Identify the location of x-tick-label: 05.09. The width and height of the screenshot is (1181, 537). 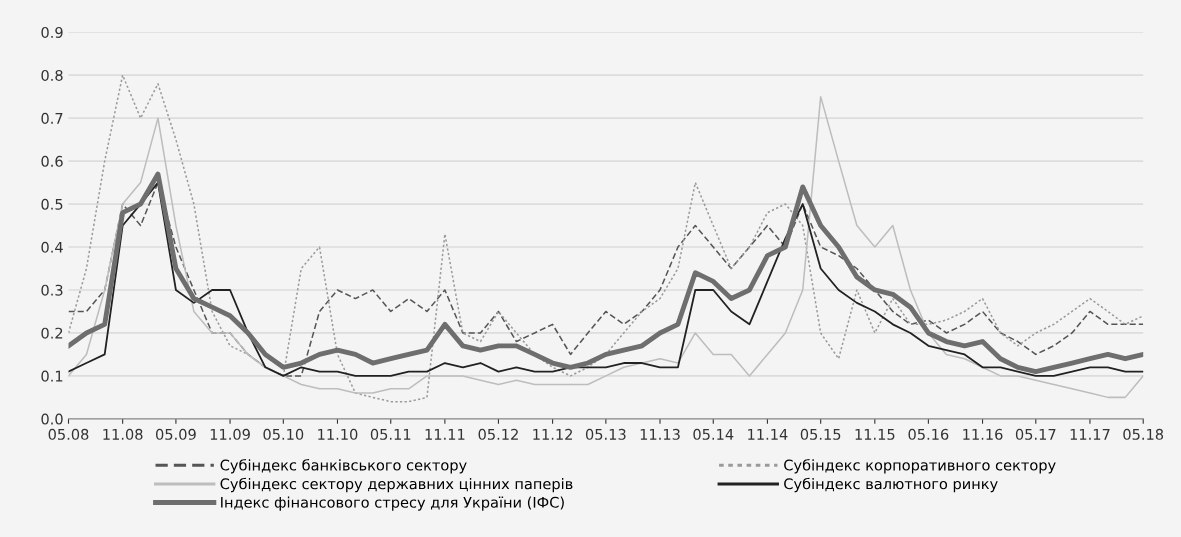
(176, 434).